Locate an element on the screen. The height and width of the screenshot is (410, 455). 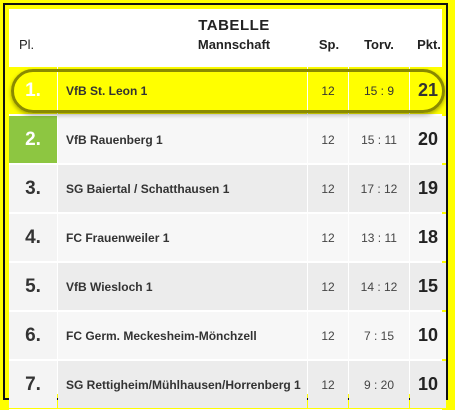
team-name: SG Baiertal / Schatthausen 1 is located at coordinates (182, 188).